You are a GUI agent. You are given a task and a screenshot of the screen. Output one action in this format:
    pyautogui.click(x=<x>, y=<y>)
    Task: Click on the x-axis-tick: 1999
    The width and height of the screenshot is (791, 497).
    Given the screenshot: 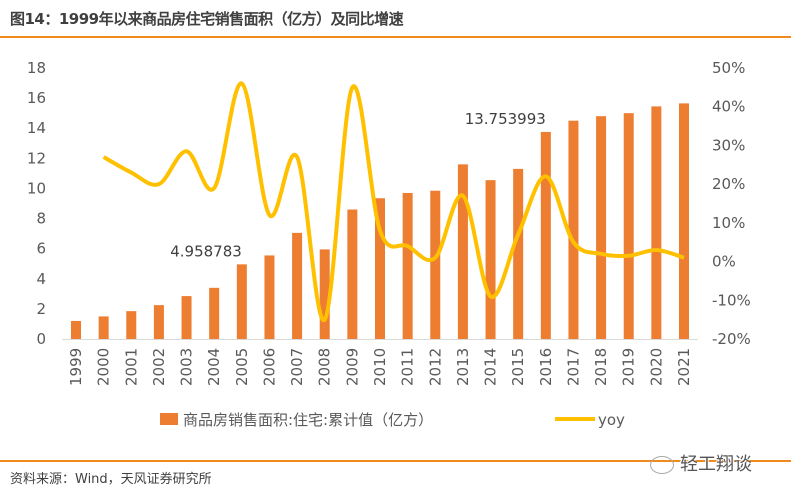 What is the action you would take?
    pyautogui.click(x=76, y=367)
    